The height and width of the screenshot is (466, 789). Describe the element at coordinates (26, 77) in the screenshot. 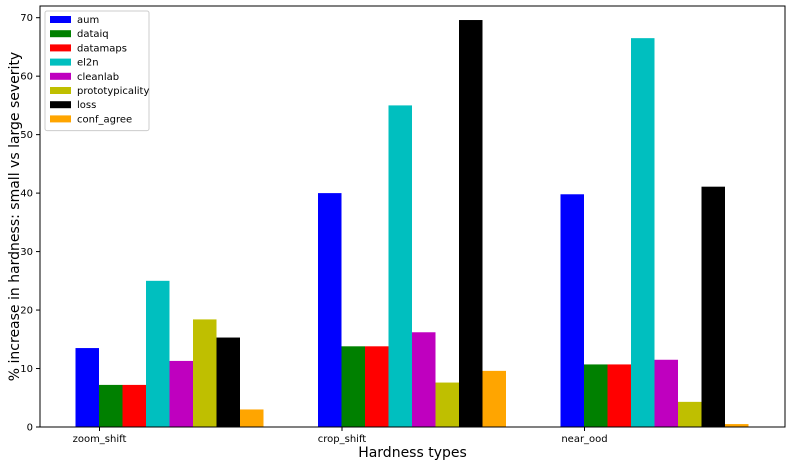

I see `y-tick-label: 60` at that location.